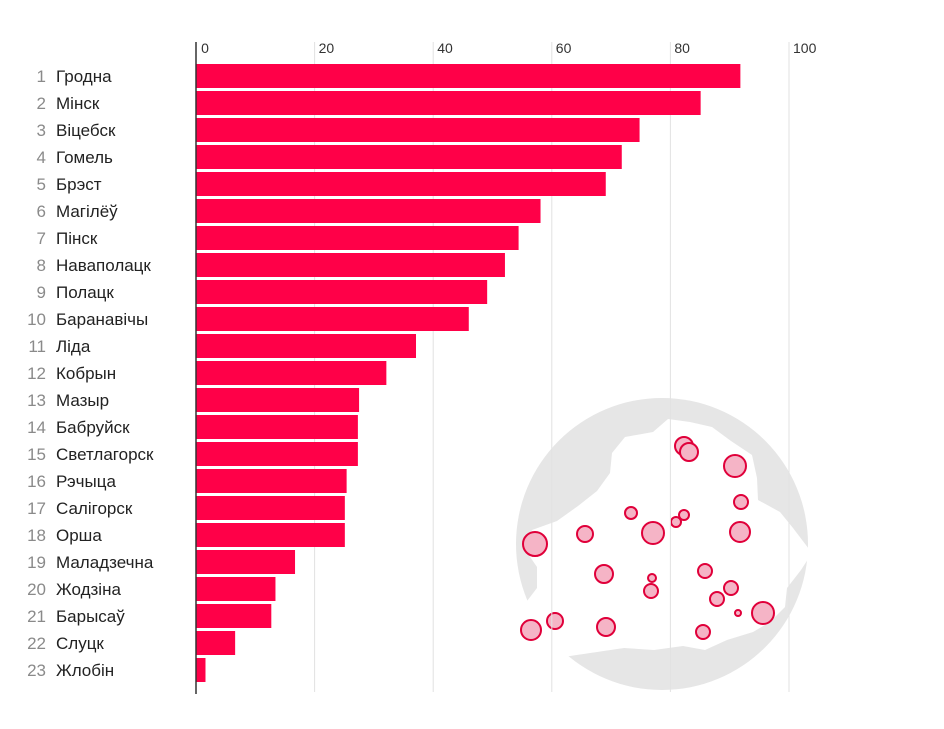 The height and width of the screenshot is (729, 944). I want to click on city-label: Барысаў, so click(90, 616).